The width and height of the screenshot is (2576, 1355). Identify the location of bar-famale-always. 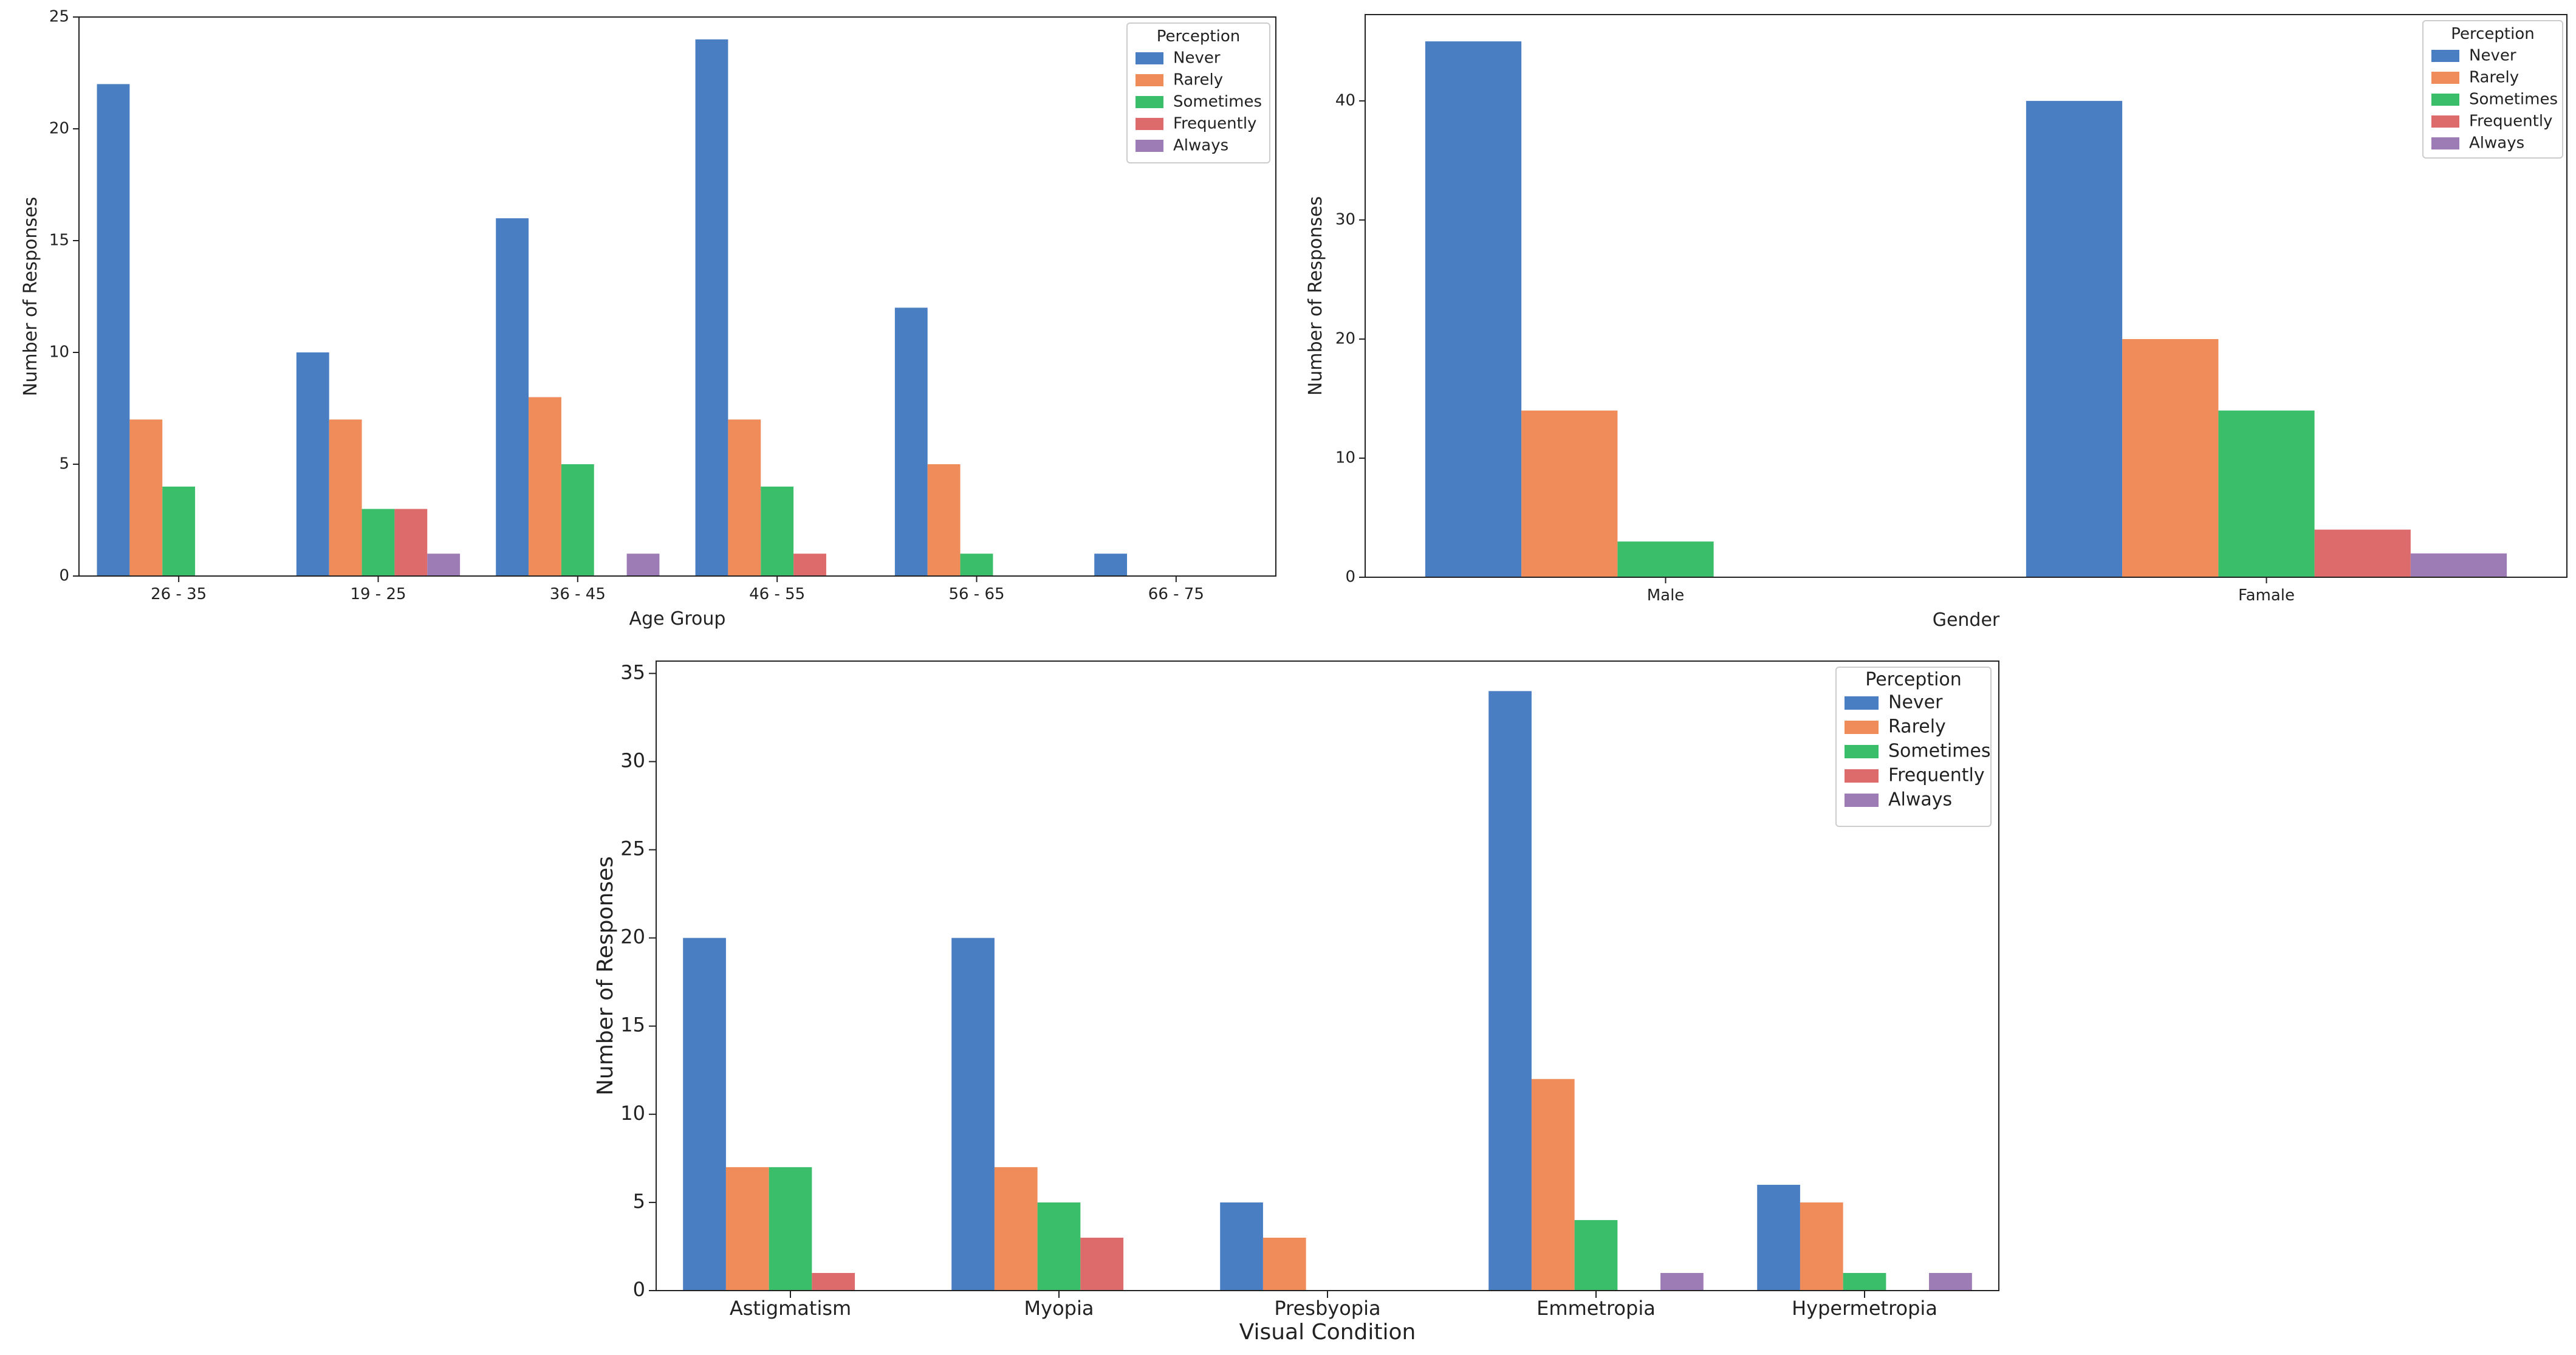
(2458, 565).